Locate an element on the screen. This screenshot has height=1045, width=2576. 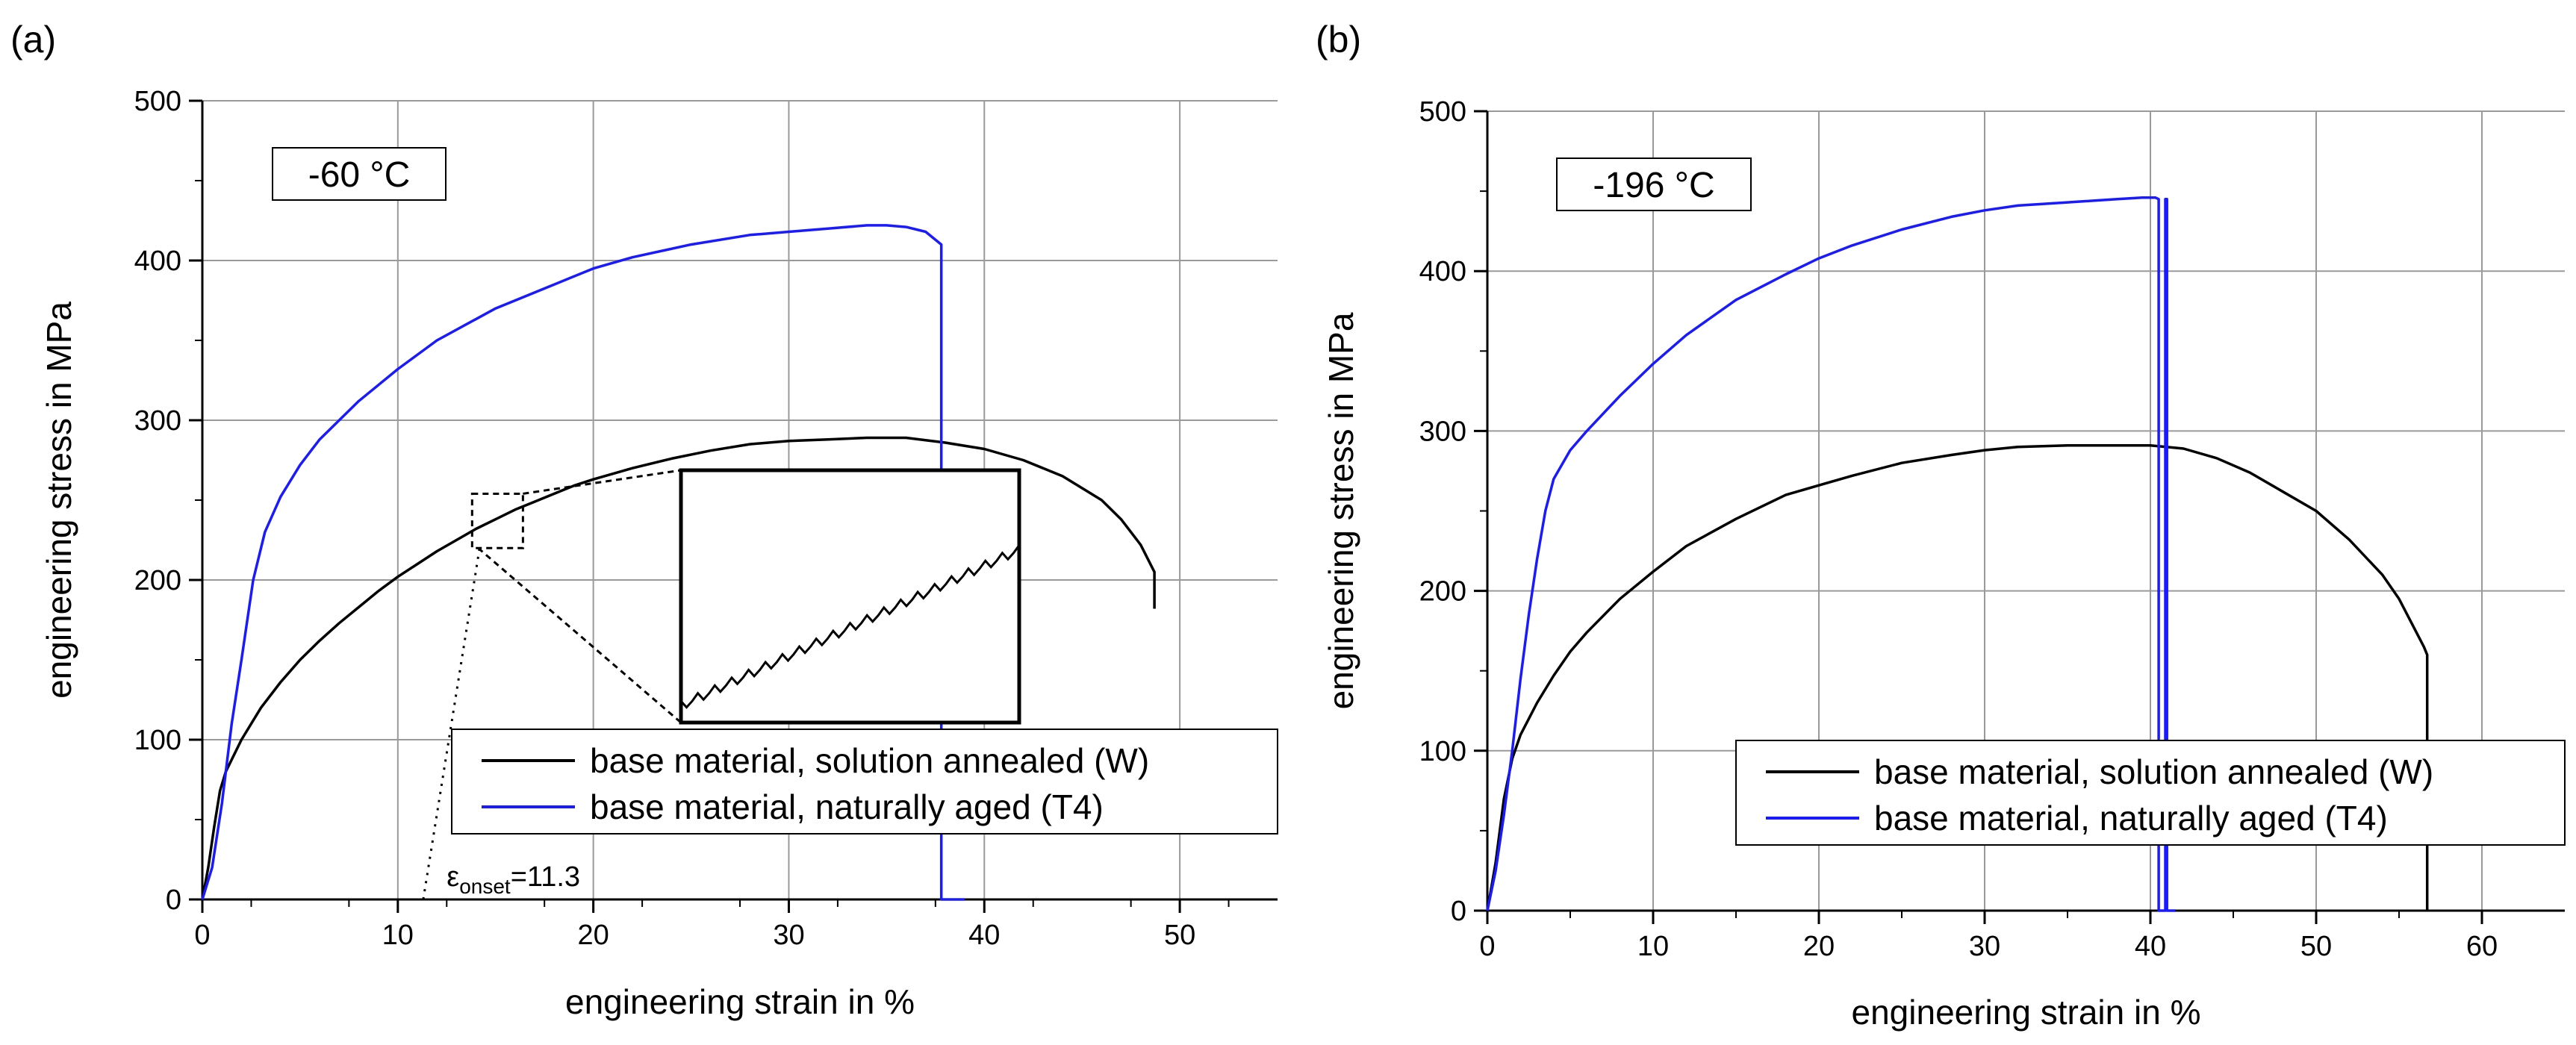
onset-symbol: ε is located at coordinates (453, 877).